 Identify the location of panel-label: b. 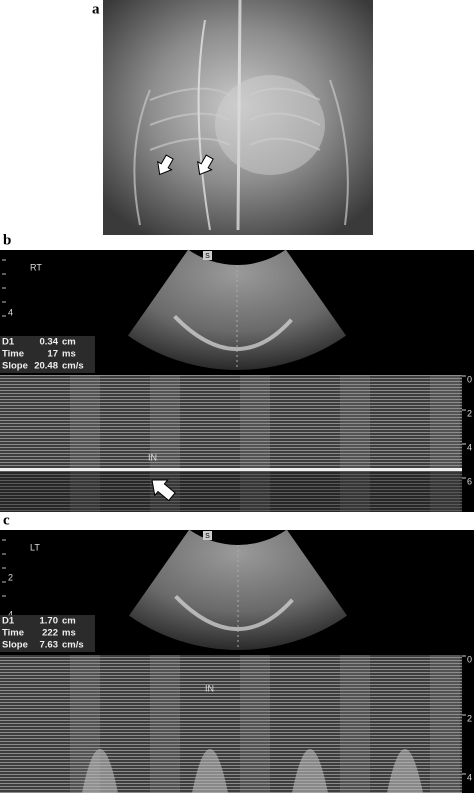
(7, 240).